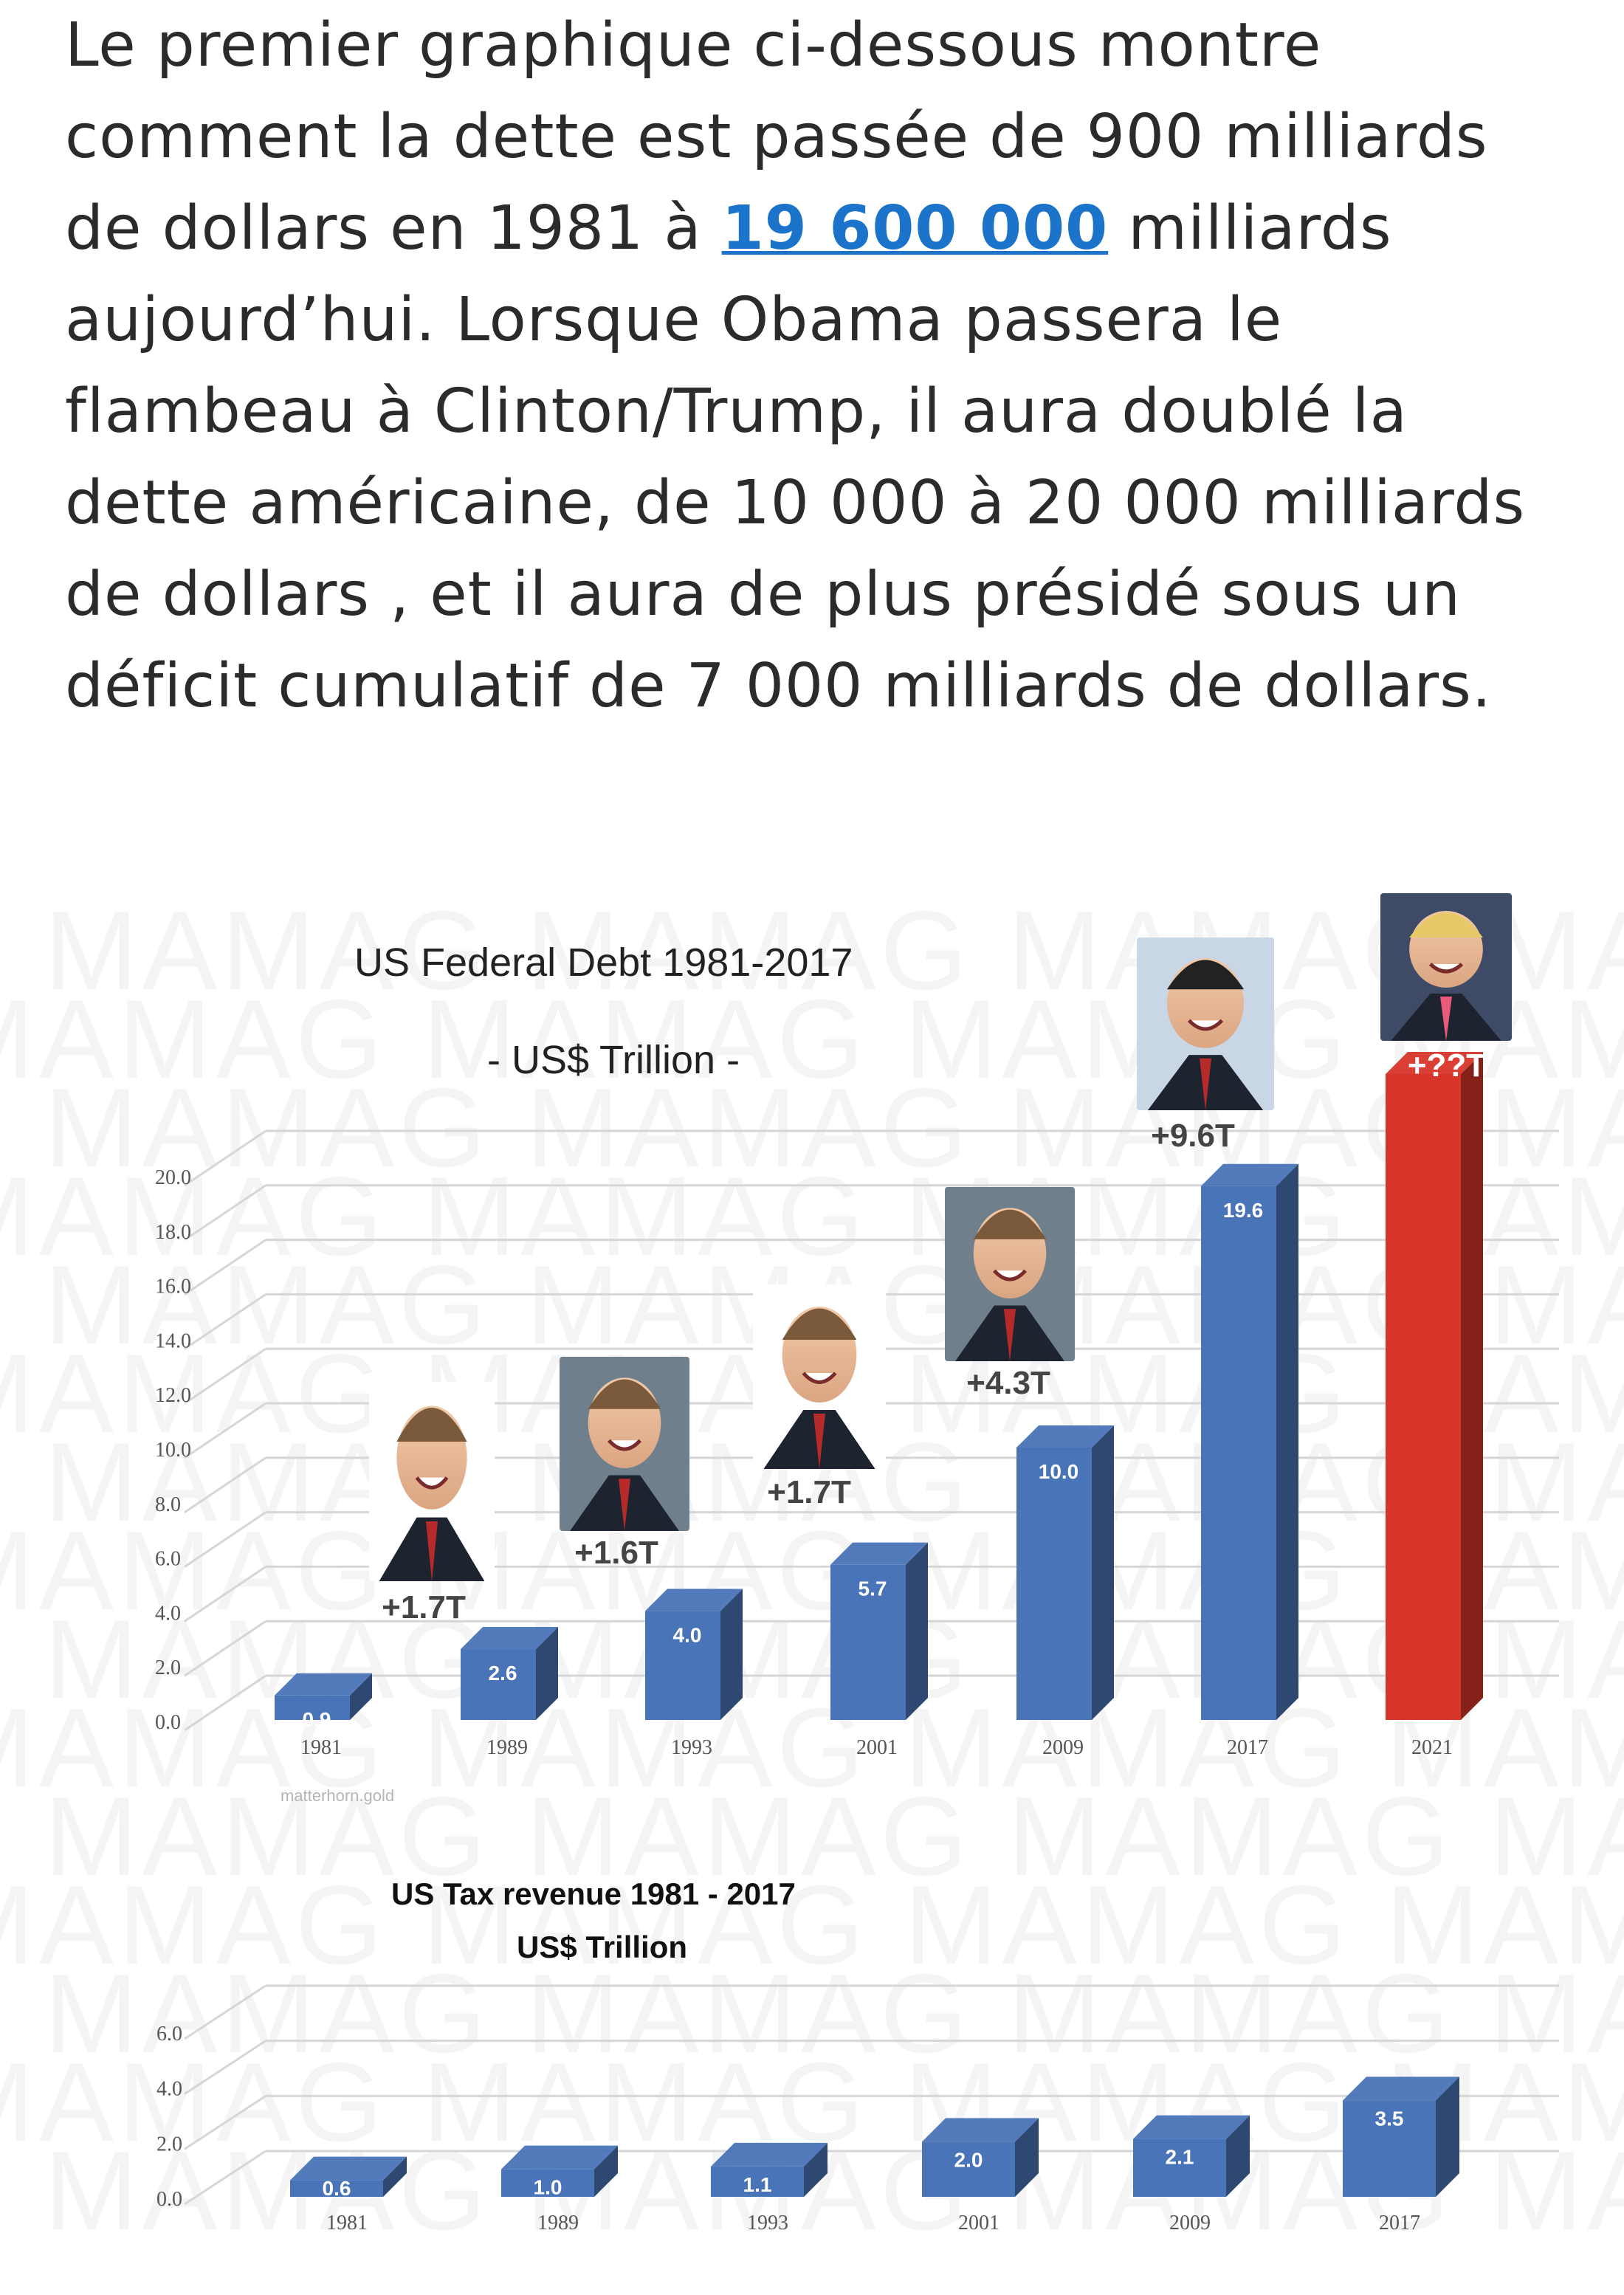 The image size is (1624, 2295). I want to click on revenue-bar-1989, so click(559, 2171).